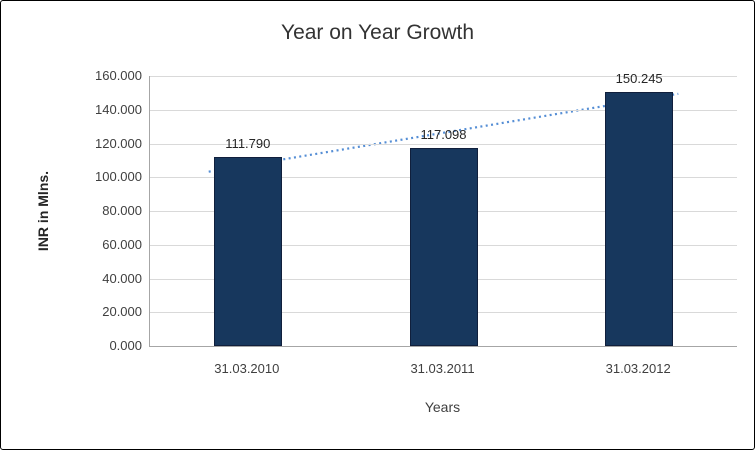 This screenshot has width=755, height=450. What do you see at coordinates (122, 278) in the screenshot?
I see `y-tick-label: 40.000` at bounding box center [122, 278].